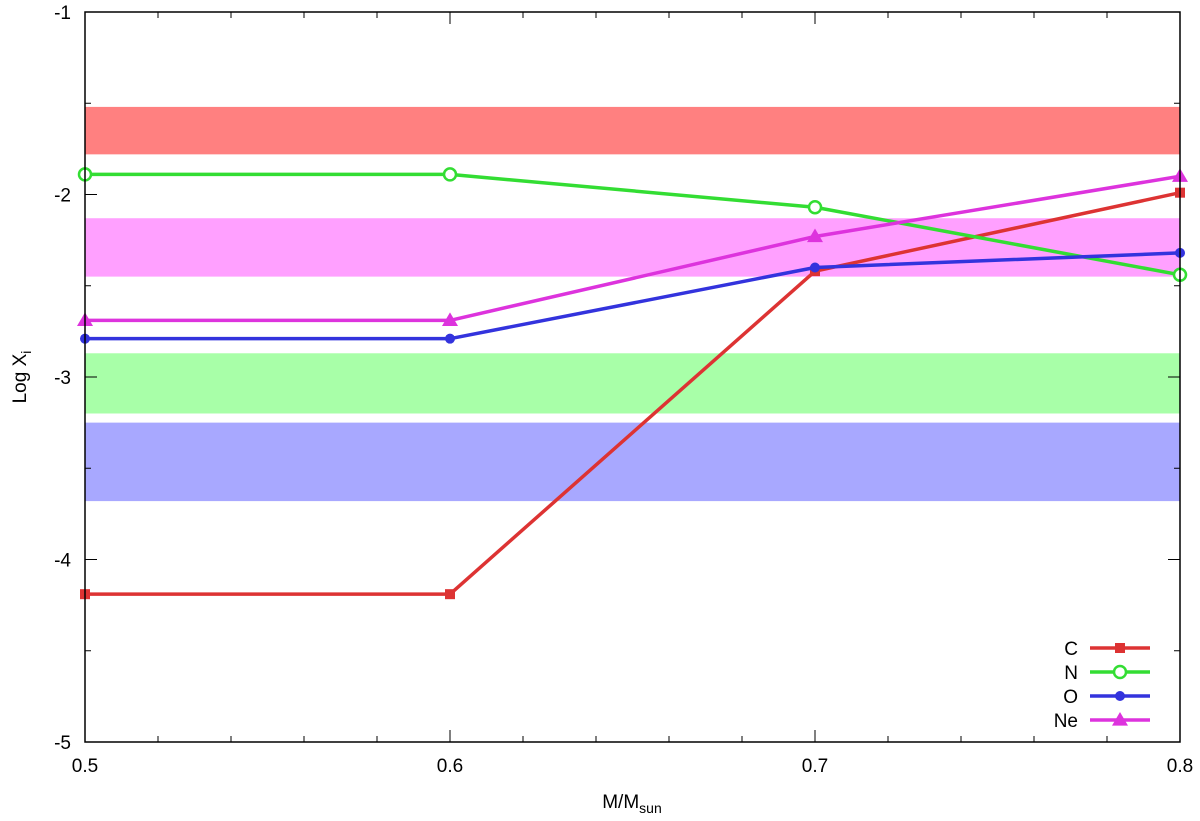  I want to click on series-point-c, so click(450, 594).